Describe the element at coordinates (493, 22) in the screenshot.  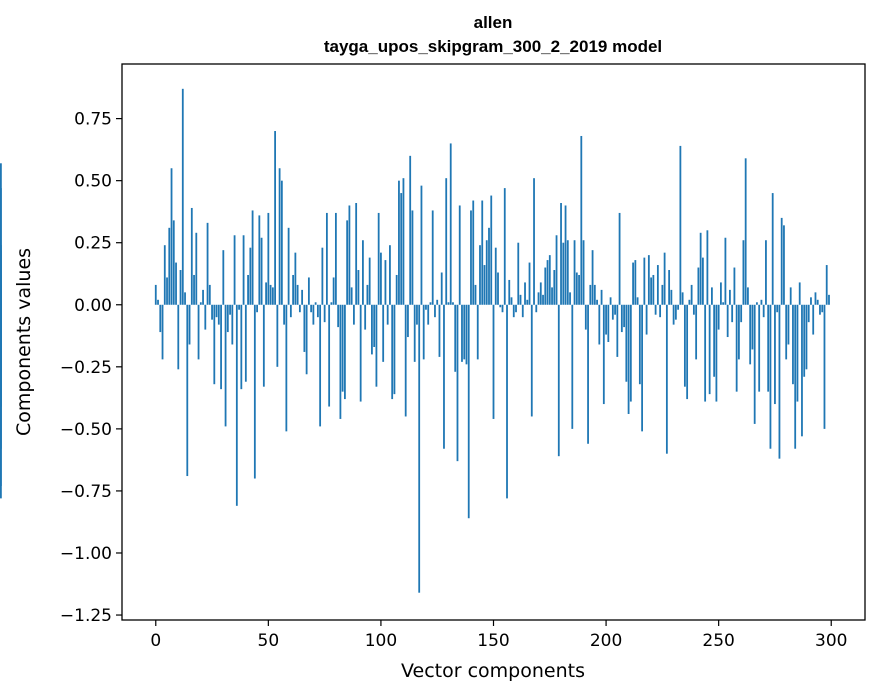
I see `chart-title: allen` at that location.